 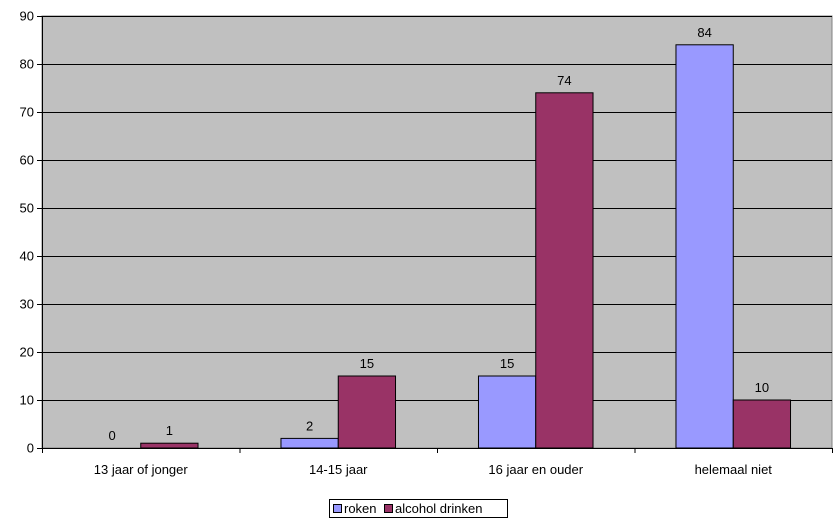 I want to click on data-label: 0, so click(x=111, y=435).